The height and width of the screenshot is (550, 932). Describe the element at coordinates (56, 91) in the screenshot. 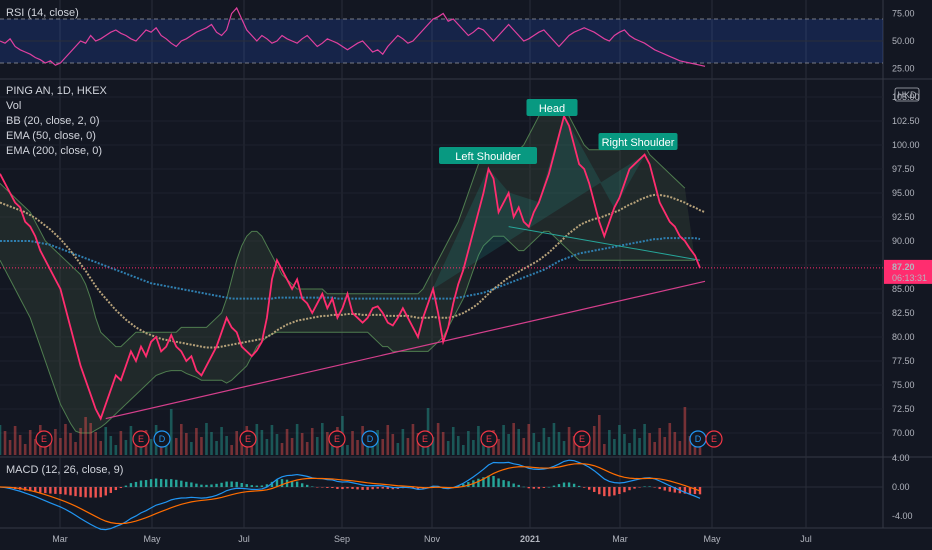

I see `symbol-title: PING AN, 1D, HKEX` at that location.